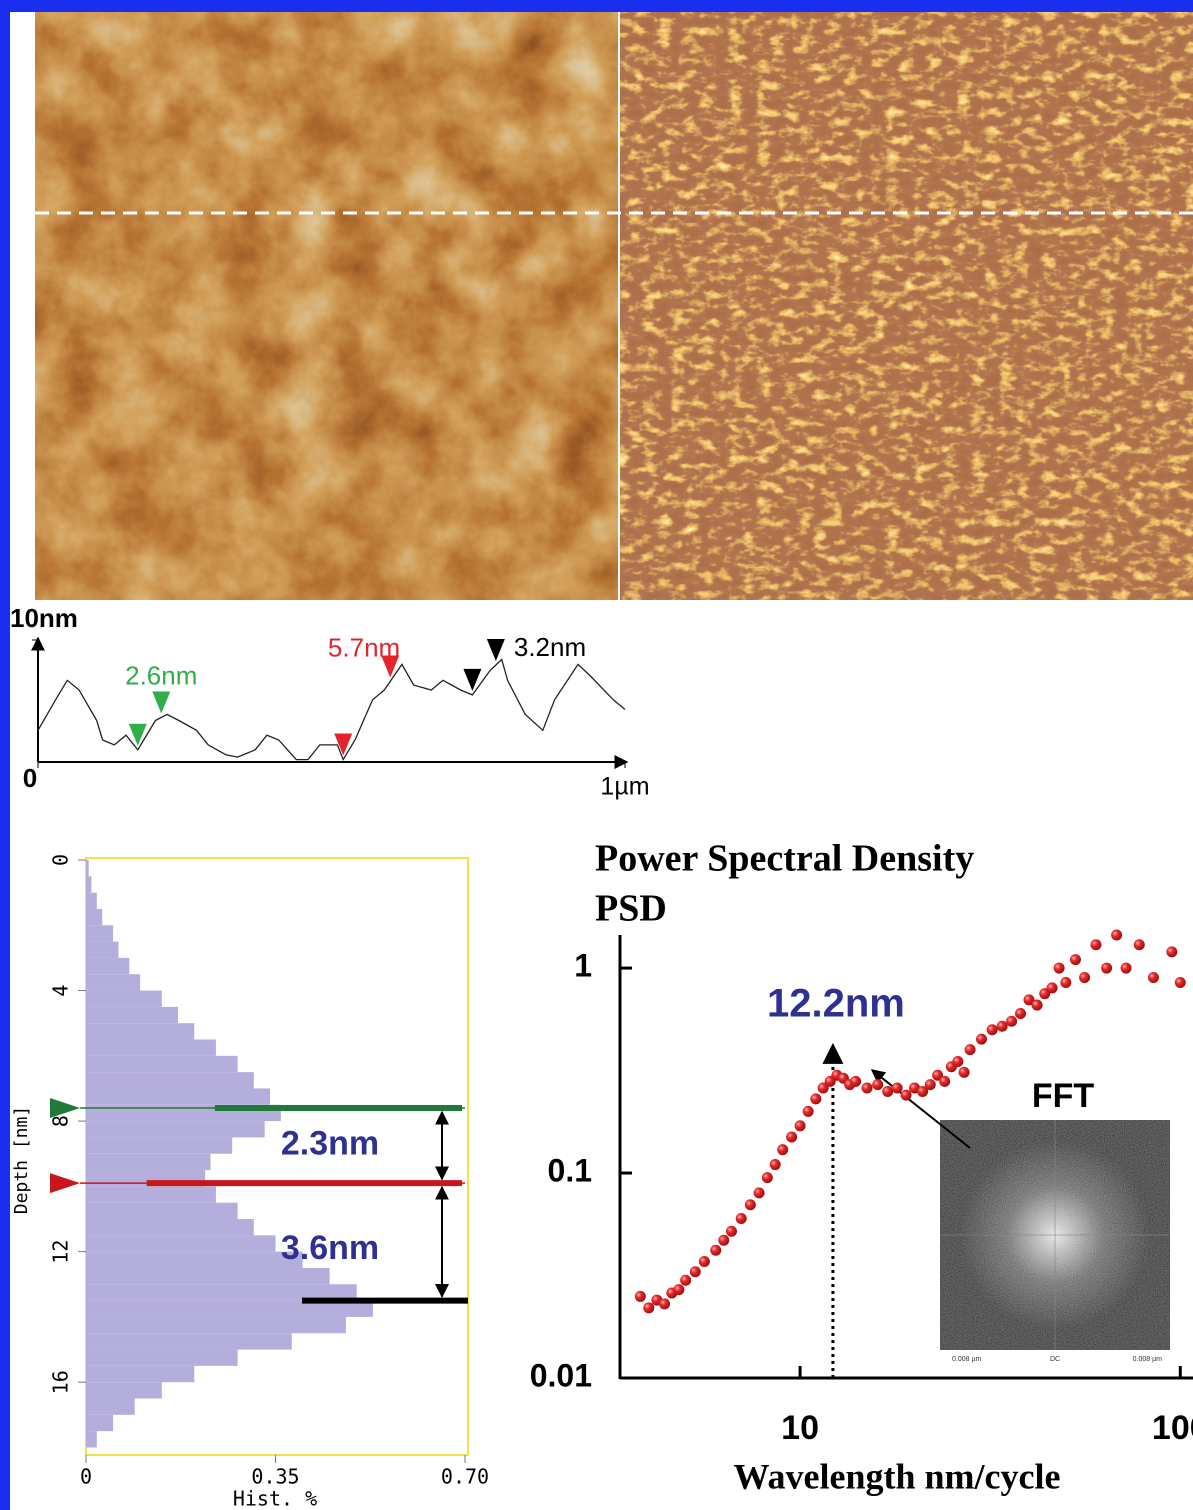 The width and height of the screenshot is (1193, 1510). I want to click on frame-top, so click(596, 6).